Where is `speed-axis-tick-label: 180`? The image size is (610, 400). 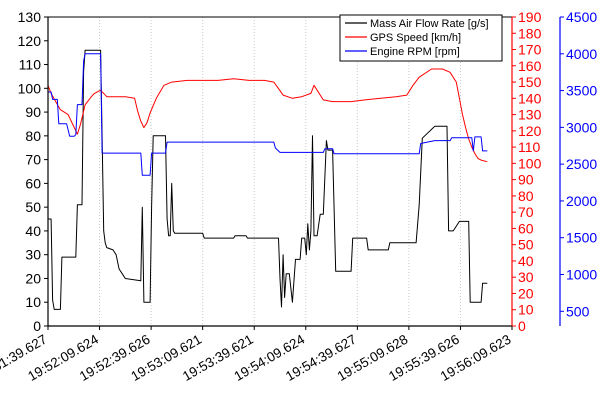
speed-axis-tick-label: 180 is located at coordinates (530, 33).